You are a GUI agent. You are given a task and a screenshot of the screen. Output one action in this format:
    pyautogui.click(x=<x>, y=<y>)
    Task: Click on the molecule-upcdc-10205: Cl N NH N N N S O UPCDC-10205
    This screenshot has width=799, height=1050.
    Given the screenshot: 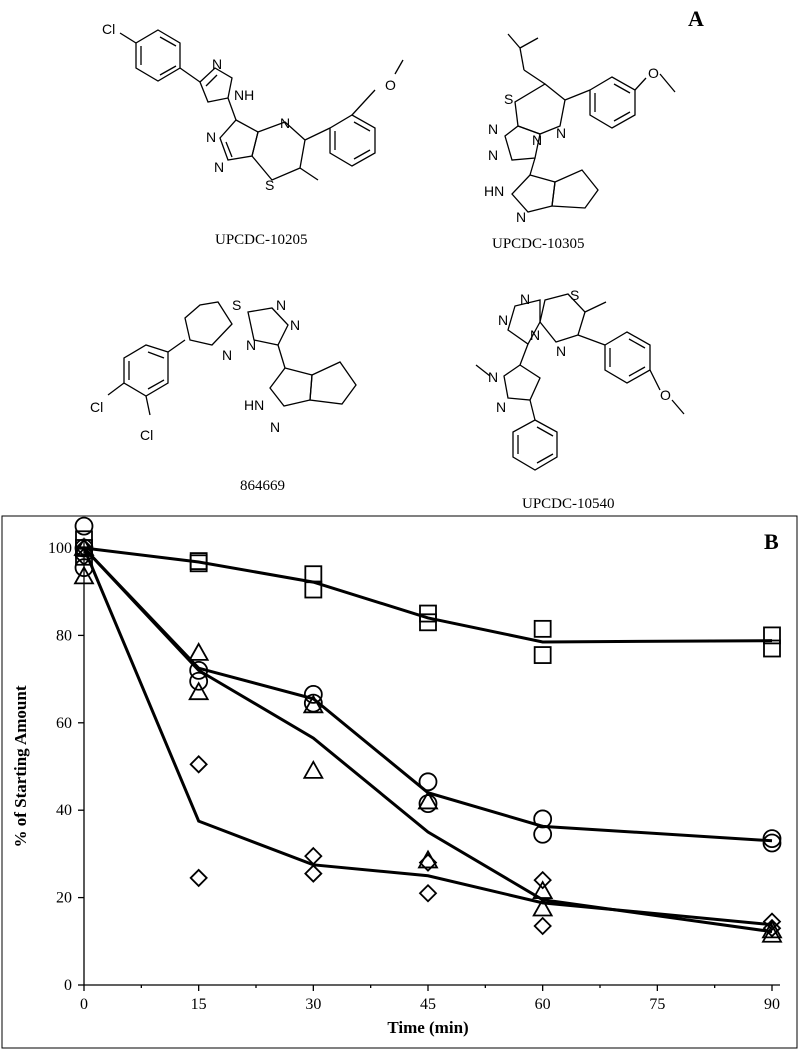 What is the action you would take?
    pyautogui.click(x=253, y=134)
    